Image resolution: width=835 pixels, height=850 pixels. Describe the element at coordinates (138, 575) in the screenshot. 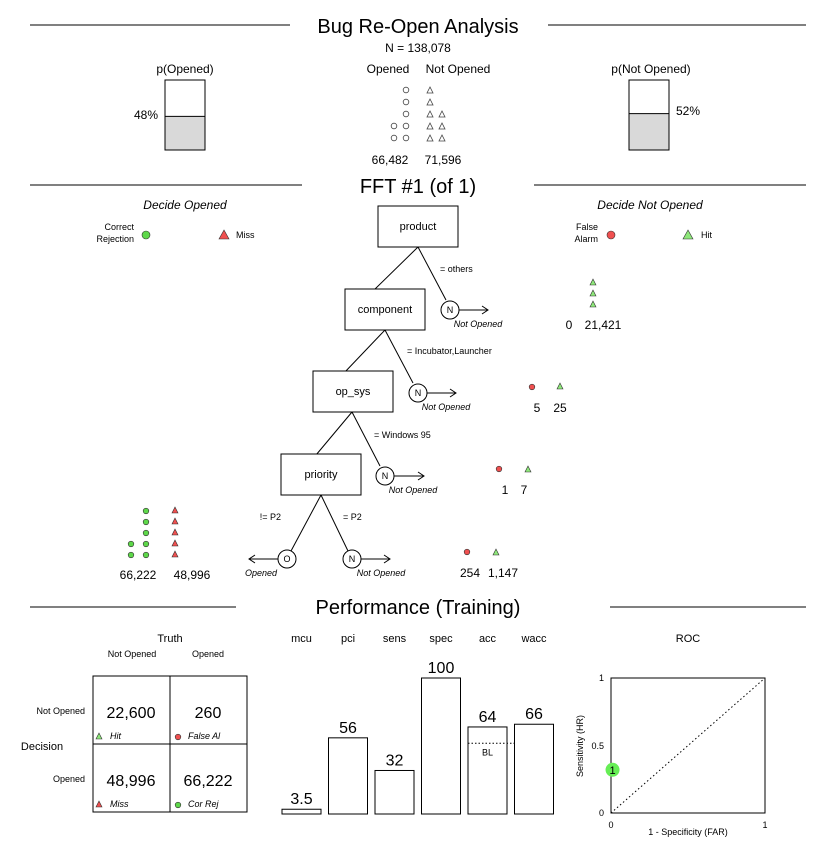

I see `opened-correct-rejection-count: 66,222` at that location.